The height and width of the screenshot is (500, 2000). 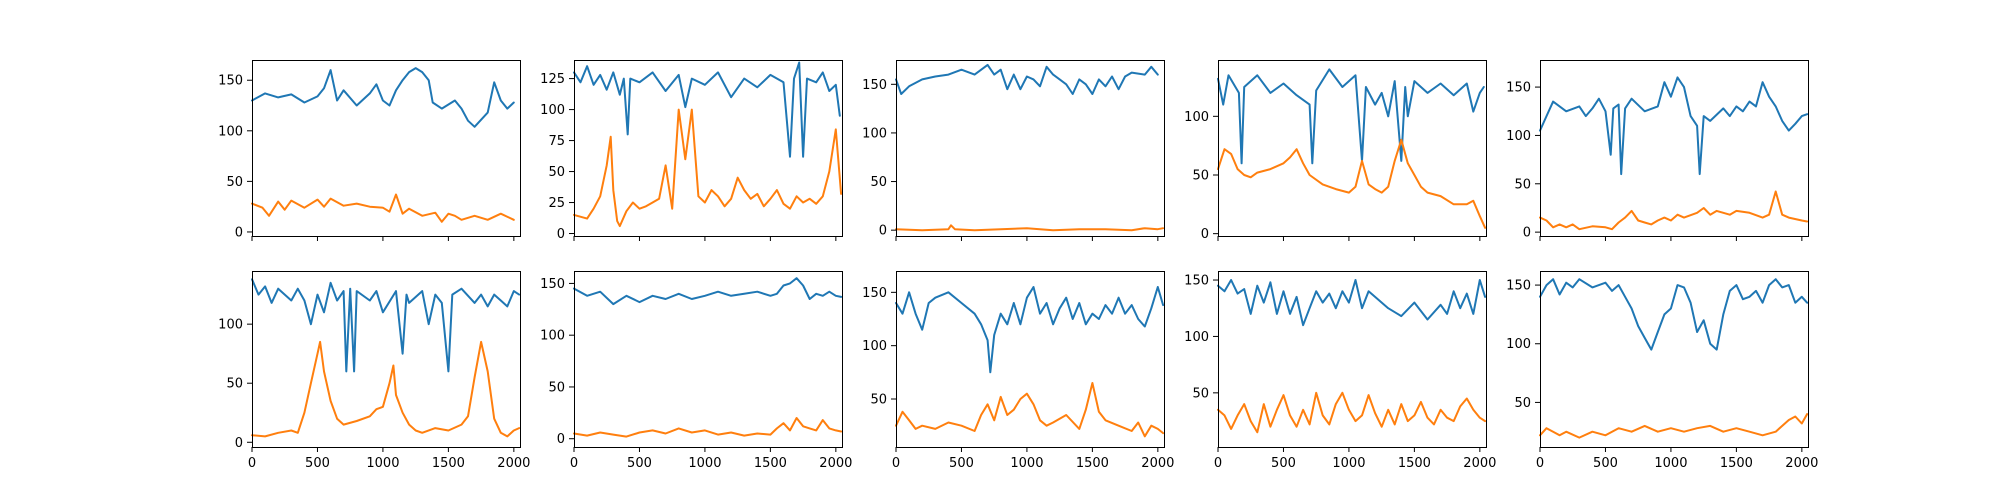 I want to click on subplot-4: 0 50 100, so click(x=1335, y=151).